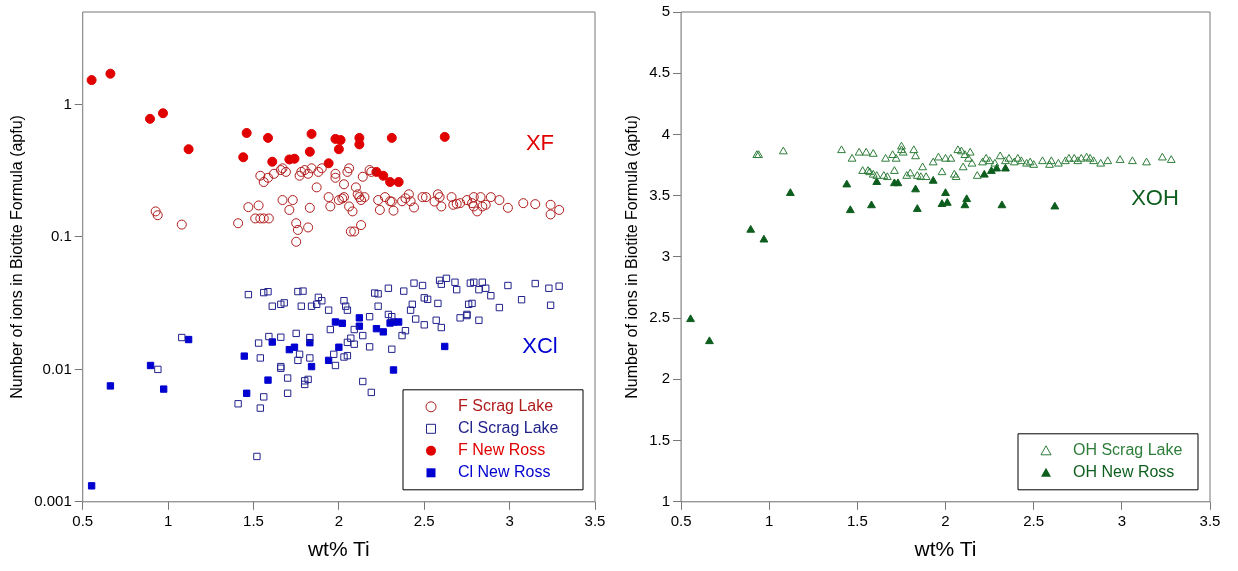  What do you see at coordinates (660, 72) in the screenshot?
I see `y-tick-label: 4.5` at bounding box center [660, 72].